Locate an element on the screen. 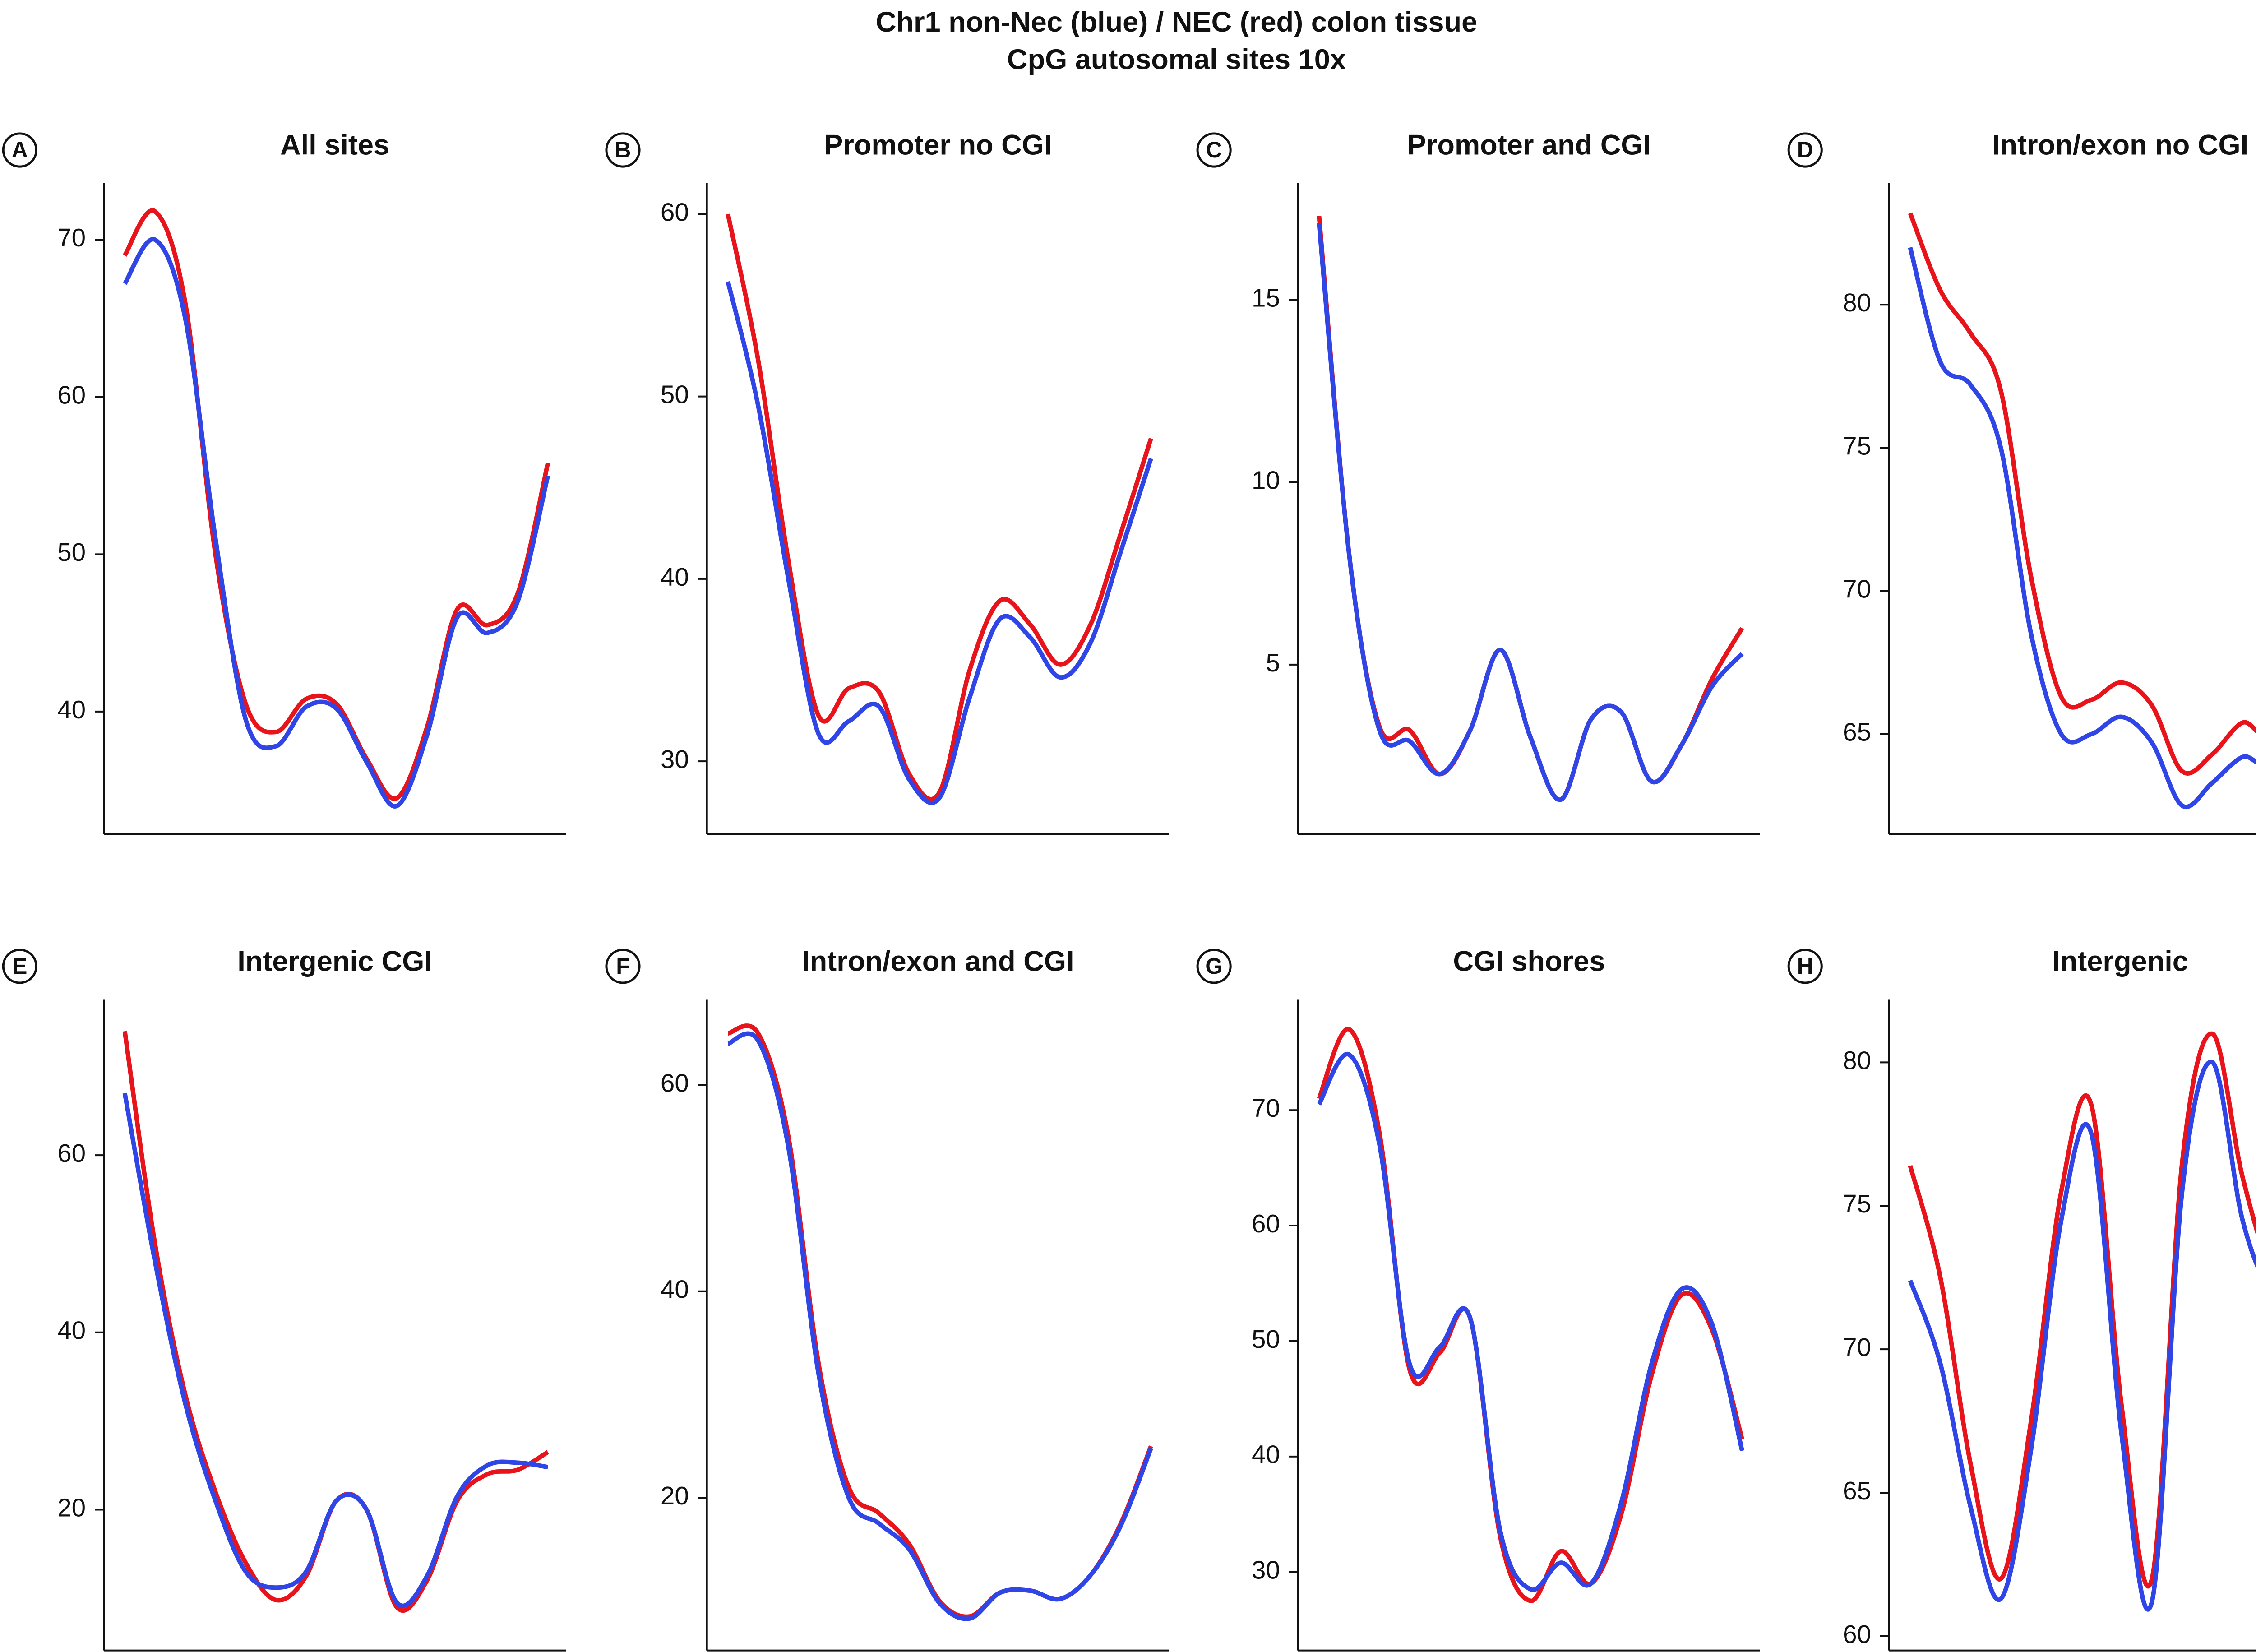  panel-letter: A is located at coordinates (20, 149).